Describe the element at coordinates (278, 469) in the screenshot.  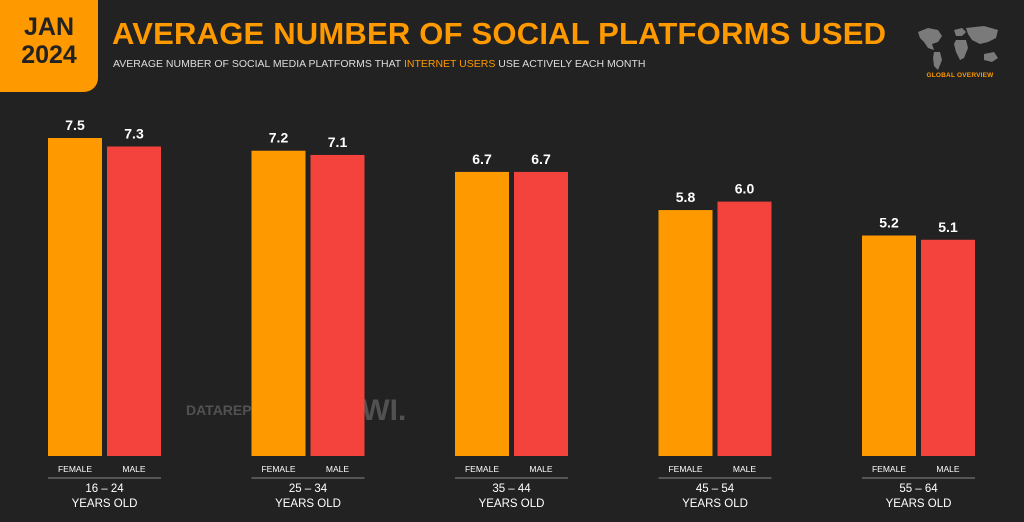
I see `series-label-female-1: FEMALE` at that location.